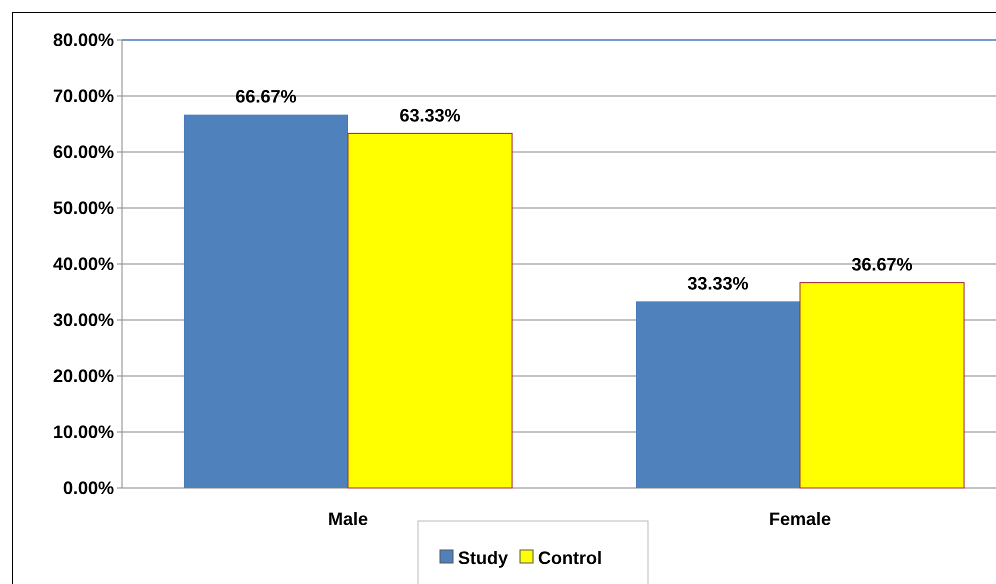 The width and height of the screenshot is (996, 584). Describe the element at coordinates (265, 96) in the screenshot. I see `data-label: 66.67%` at that location.